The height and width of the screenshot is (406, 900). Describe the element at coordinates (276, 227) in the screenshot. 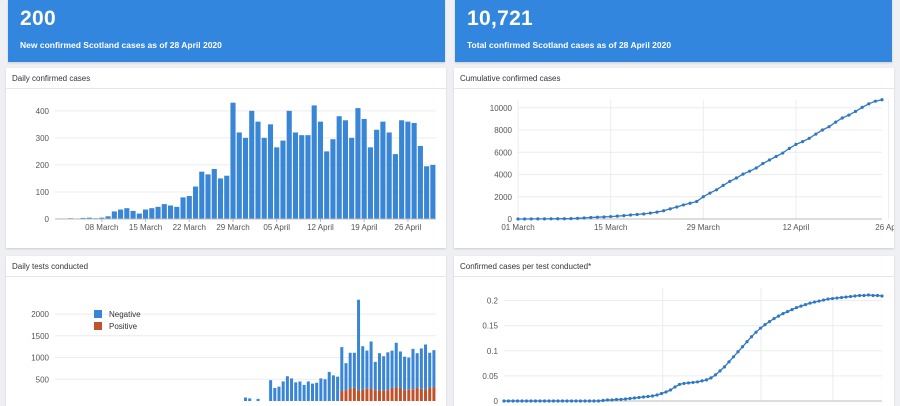

I see `x-tick-label: 05 April` at that location.